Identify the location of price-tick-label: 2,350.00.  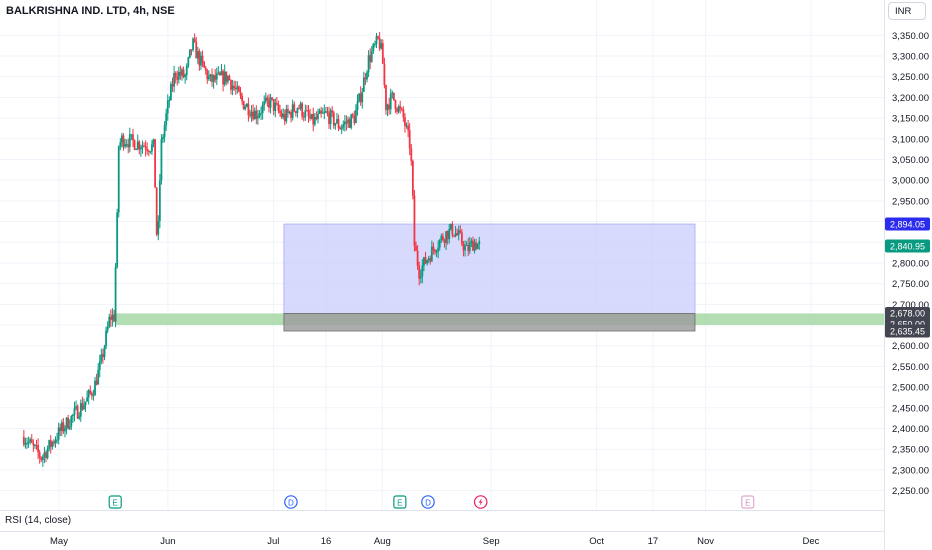
(910, 450).